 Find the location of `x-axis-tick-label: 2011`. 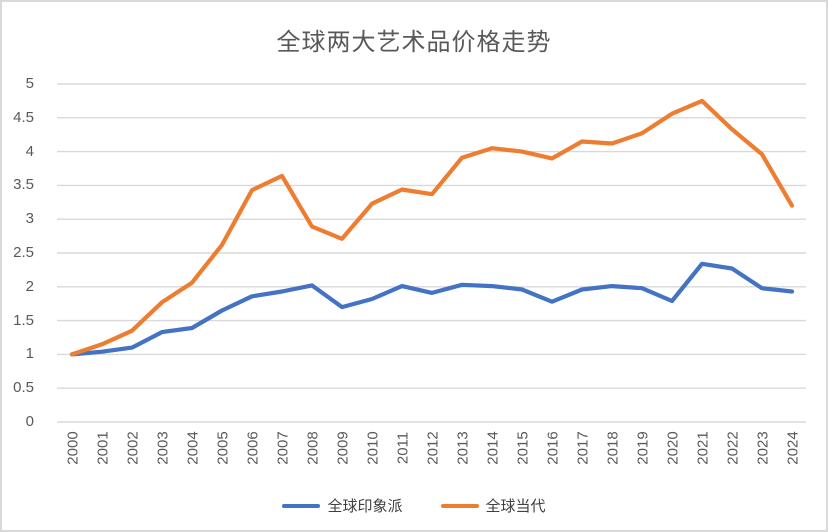

x-axis-tick-label: 2011 is located at coordinates (403, 448).